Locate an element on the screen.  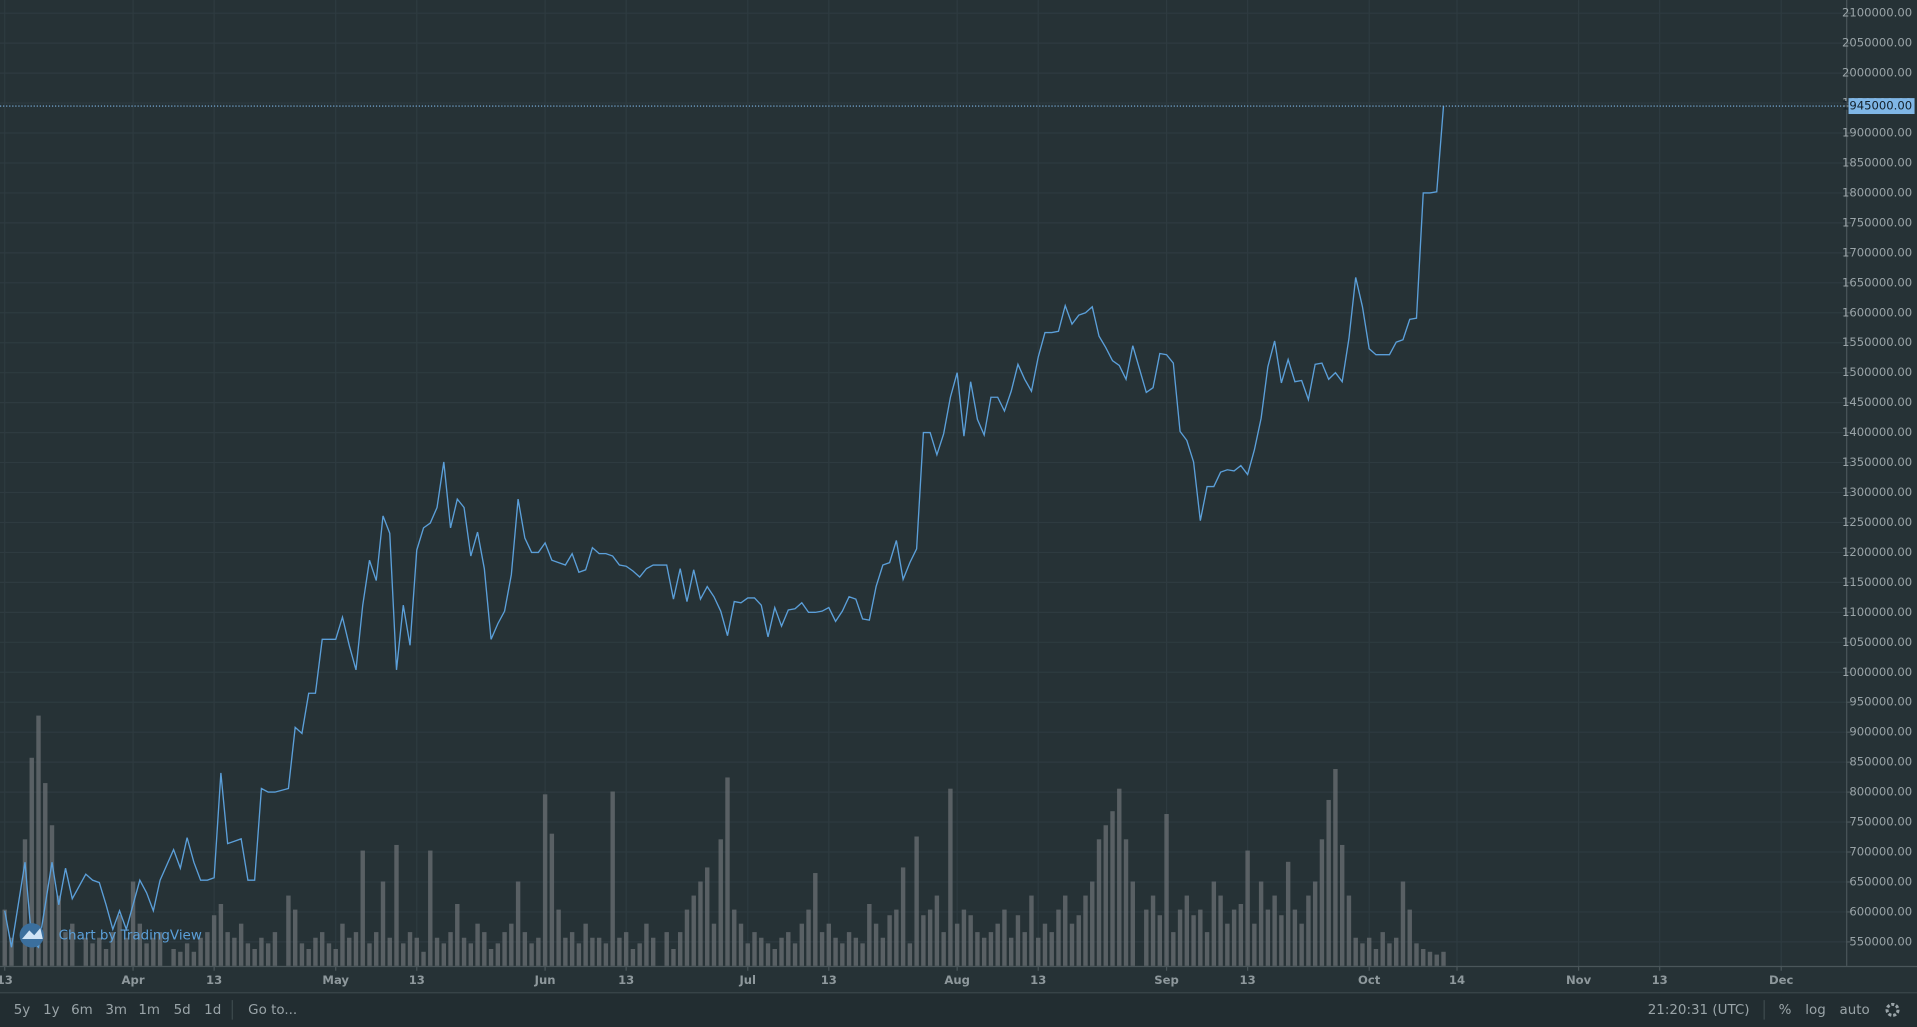
y-tick-label: 1350000.00 is located at coordinates (1877, 462).